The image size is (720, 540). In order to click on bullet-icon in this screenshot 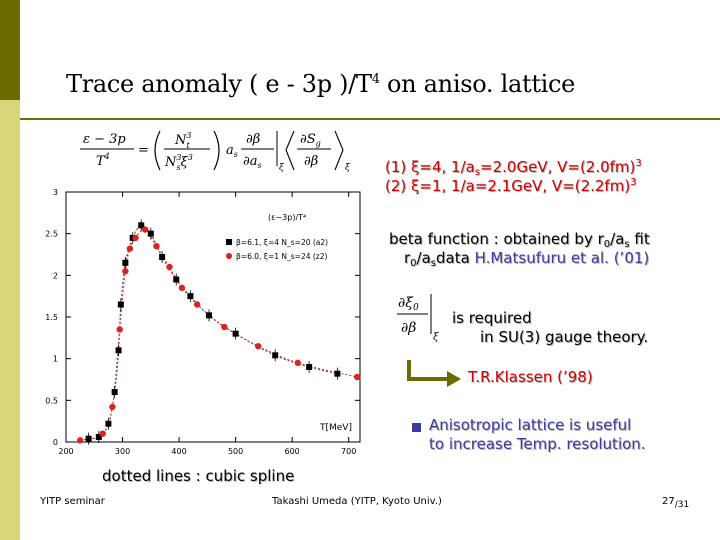, I will do `click(416, 427)`.